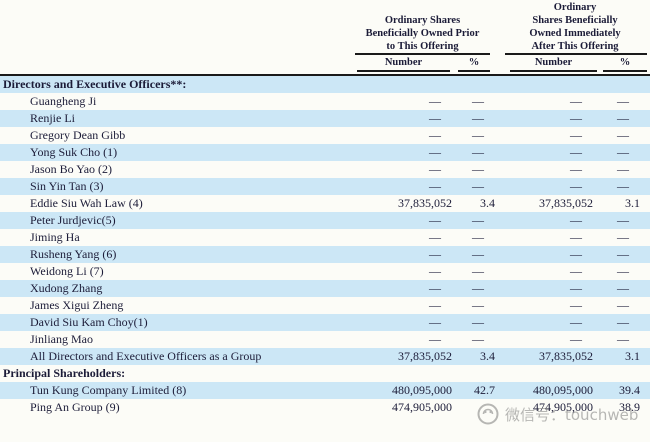  What do you see at coordinates (63, 101) in the screenshot?
I see `row-label: Guangheng Ji` at bounding box center [63, 101].